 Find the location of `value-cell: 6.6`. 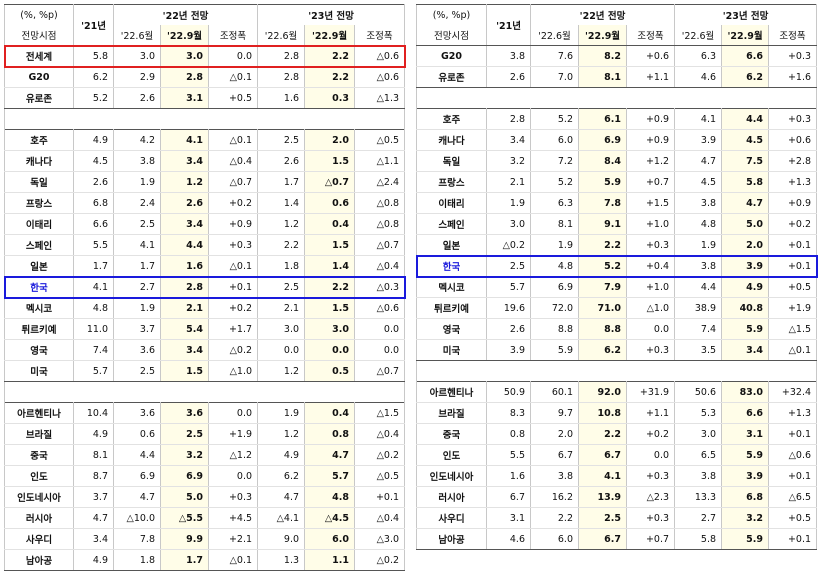

value-cell: 6.6 is located at coordinates (93, 224).